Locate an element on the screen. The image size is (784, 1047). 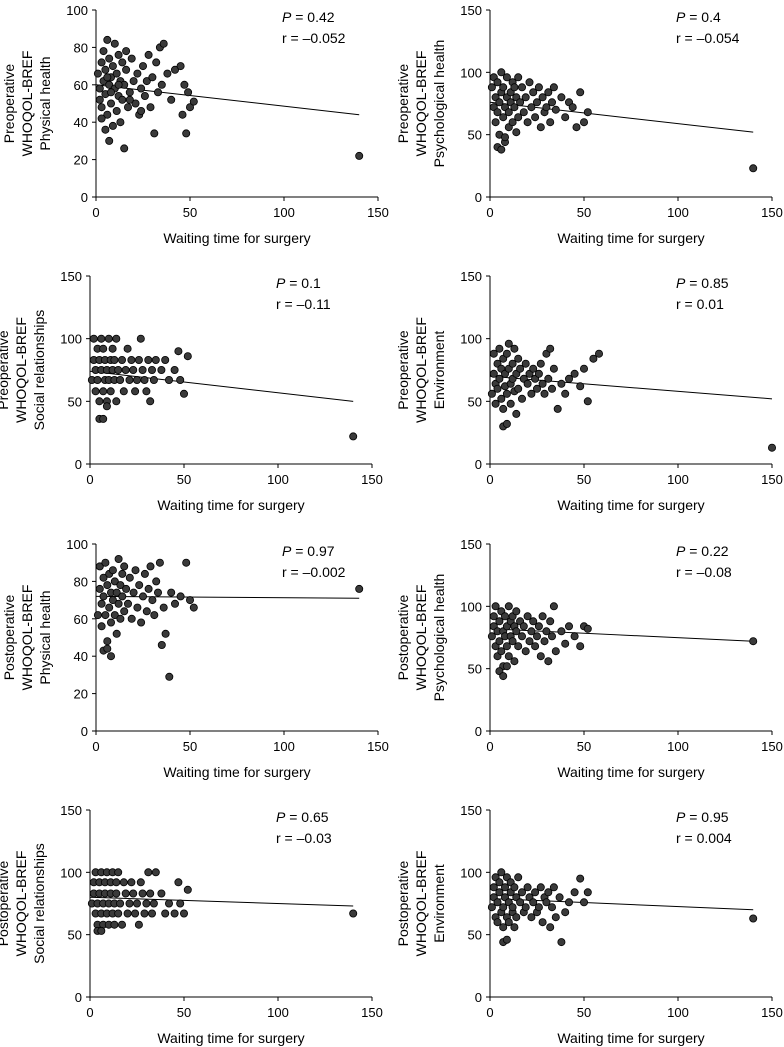
x-tick-label: 0 is located at coordinates (89, 479).